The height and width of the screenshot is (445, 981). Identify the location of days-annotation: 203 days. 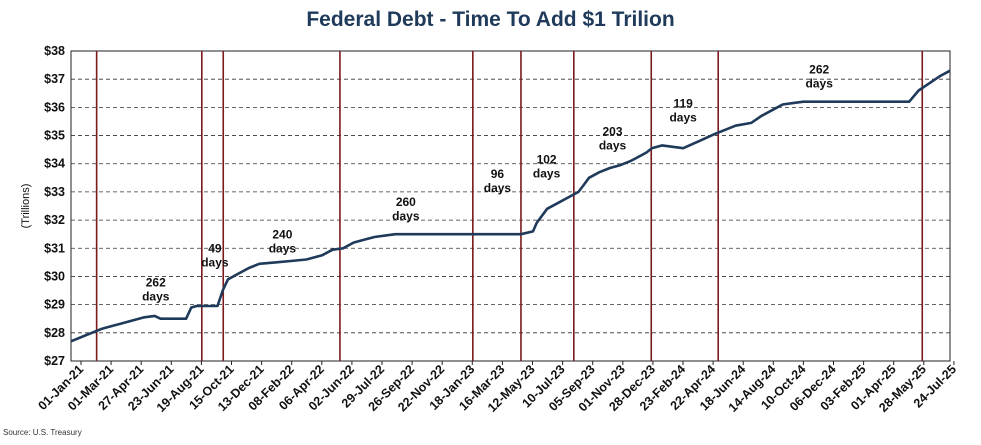
(613, 139).